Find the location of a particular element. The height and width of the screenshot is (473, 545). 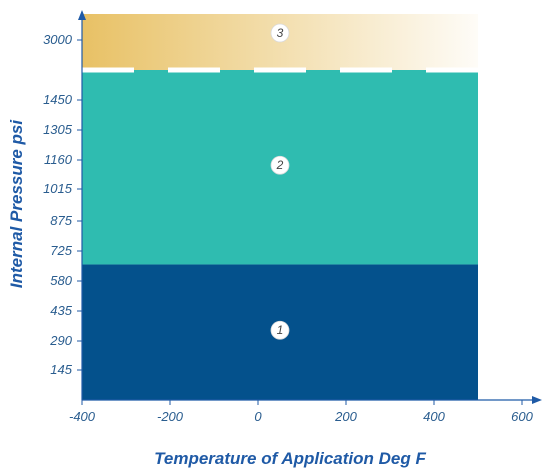

y-axis-title: Internal Pressure psi is located at coordinates (16, 203).